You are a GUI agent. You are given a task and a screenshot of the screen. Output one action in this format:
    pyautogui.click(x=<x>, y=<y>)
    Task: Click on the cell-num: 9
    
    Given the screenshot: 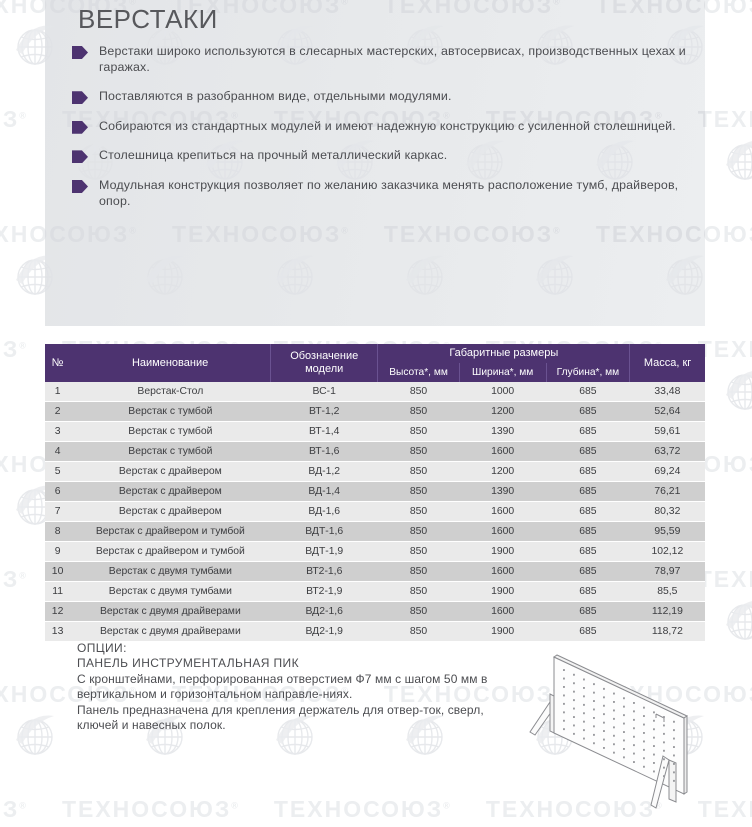 What is the action you would take?
    pyautogui.click(x=58, y=551)
    